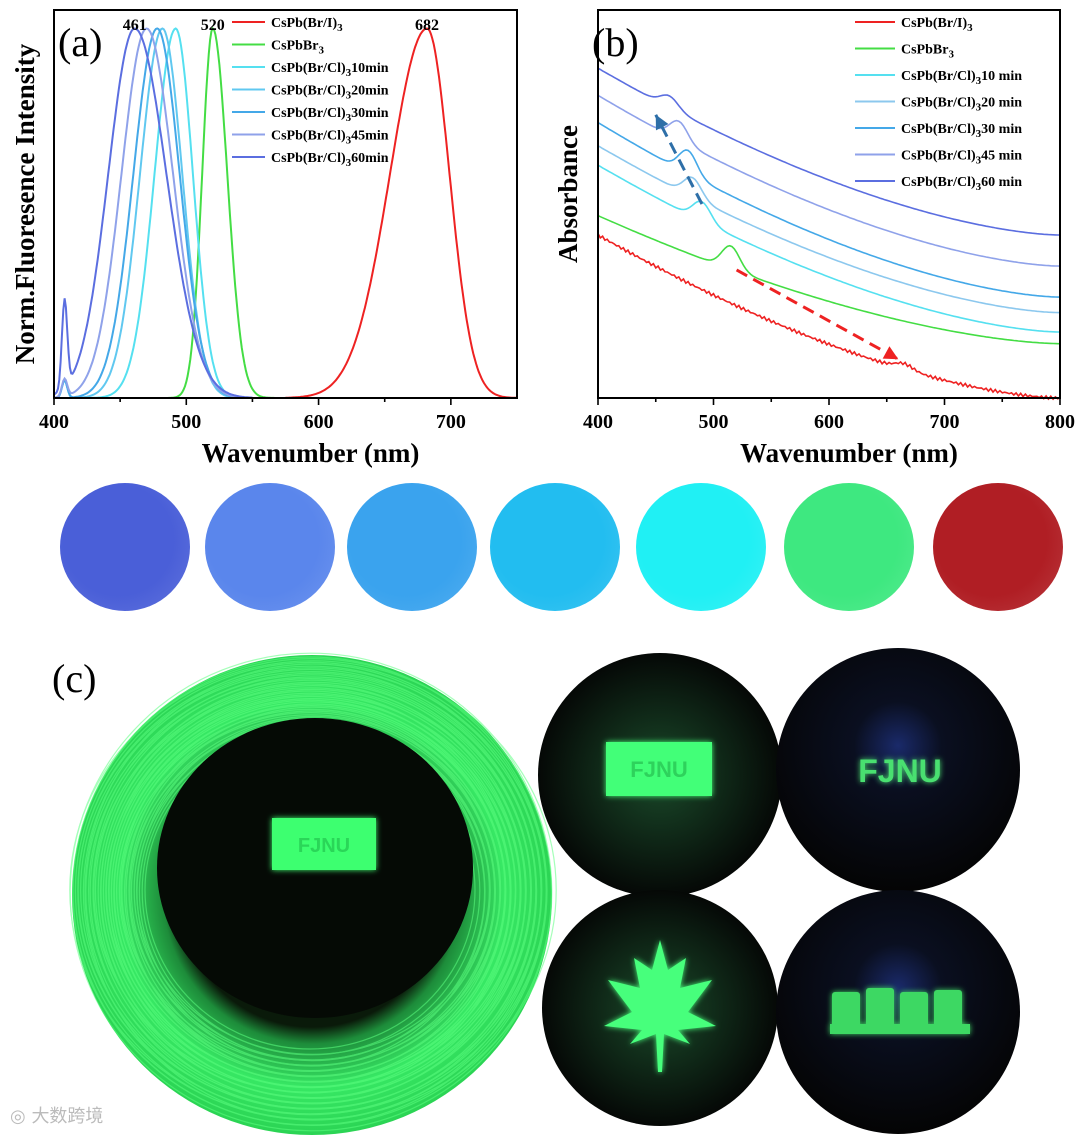  I want to click on character-blocks, so click(900, 1011).